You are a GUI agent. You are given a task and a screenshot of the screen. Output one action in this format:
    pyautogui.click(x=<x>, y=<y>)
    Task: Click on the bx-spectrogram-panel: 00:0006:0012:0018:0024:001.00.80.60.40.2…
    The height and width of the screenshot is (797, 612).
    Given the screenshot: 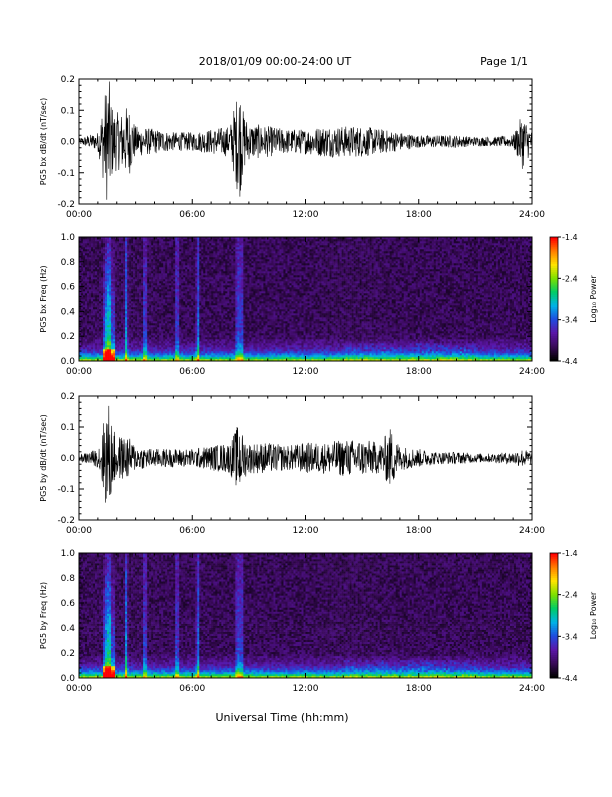 What is the action you would take?
    pyautogui.click(x=292, y=305)
    